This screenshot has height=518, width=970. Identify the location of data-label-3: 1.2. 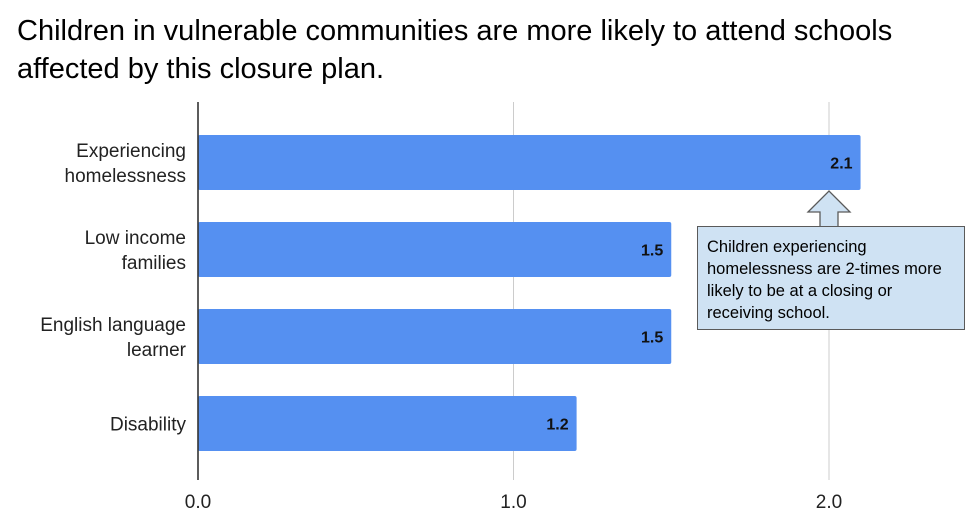
(557, 425).